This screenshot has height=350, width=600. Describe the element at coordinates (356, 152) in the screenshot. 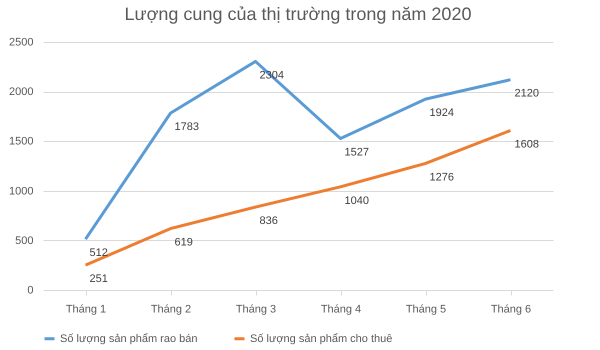

I see `data-label: 1527` at that location.